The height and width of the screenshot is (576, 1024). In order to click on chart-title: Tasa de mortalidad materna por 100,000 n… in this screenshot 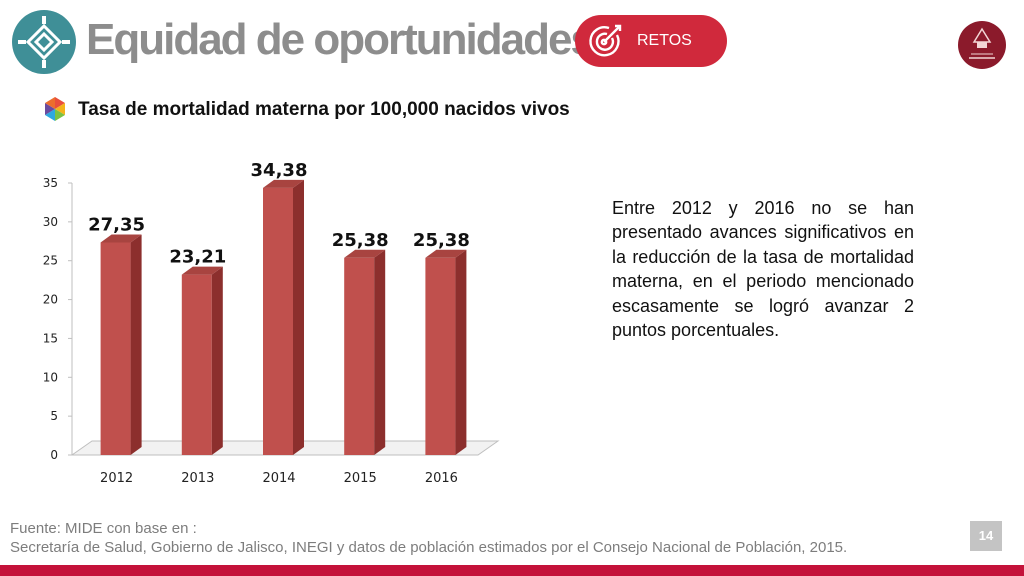, I will do `click(324, 109)`.